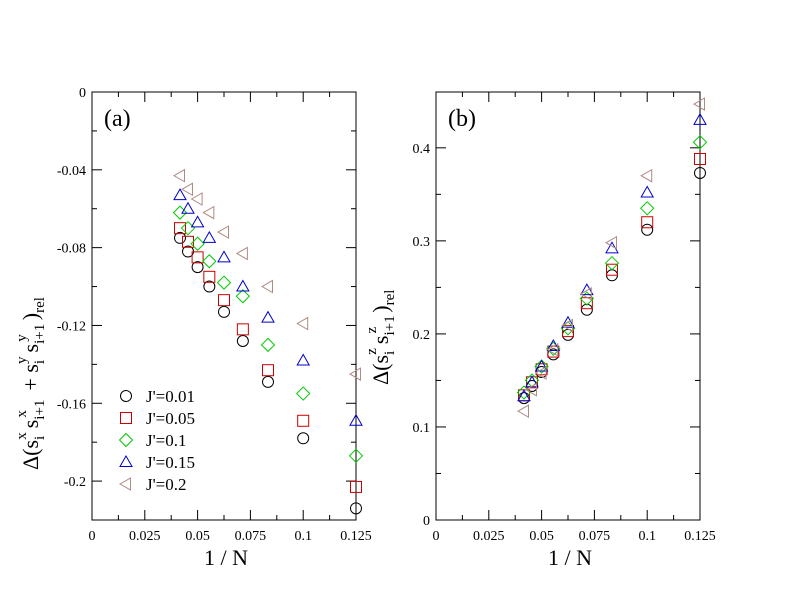 The width and height of the screenshot is (792, 612). Describe the element at coordinates (462, 119) in the screenshot. I see `panel-b-label: (b)` at that location.